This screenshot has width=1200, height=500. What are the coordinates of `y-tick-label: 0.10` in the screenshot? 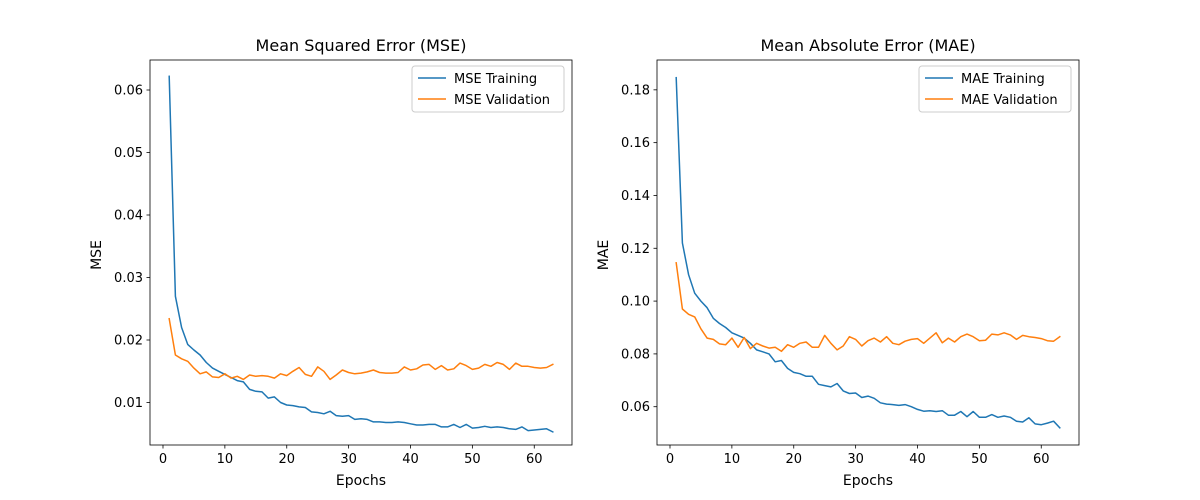 It's located at (635, 302).